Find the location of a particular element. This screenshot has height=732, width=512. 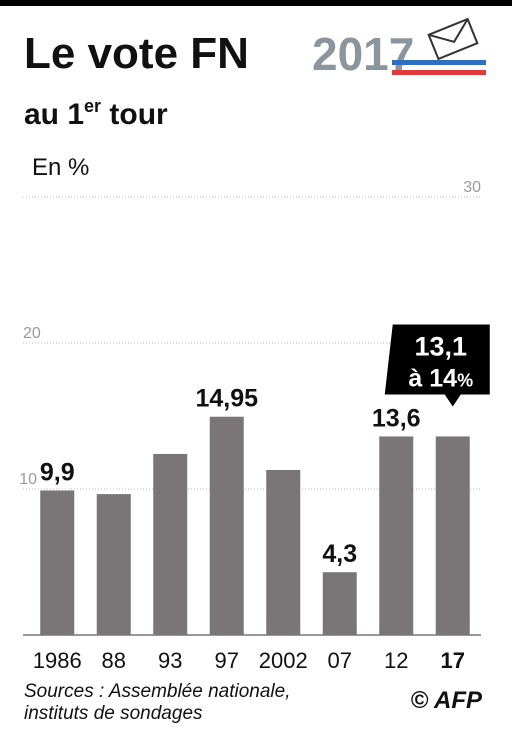

value-label: 9,9 is located at coordinates (57, 472).